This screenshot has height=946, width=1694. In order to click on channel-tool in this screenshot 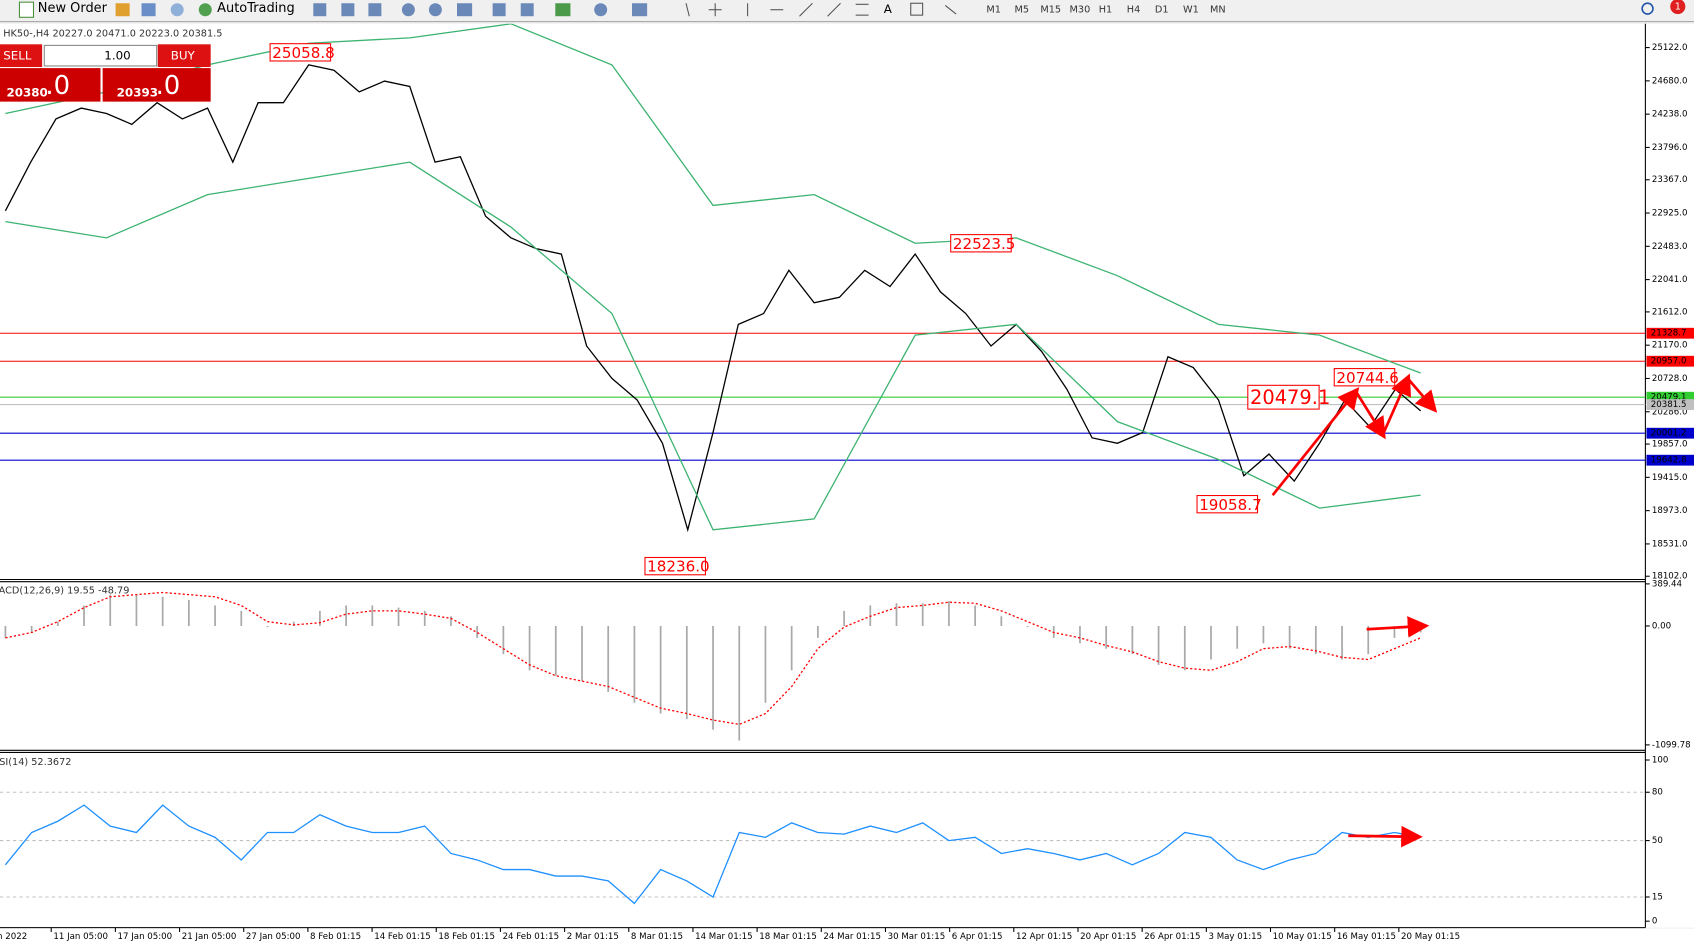, I will do `click(834, 9)`.